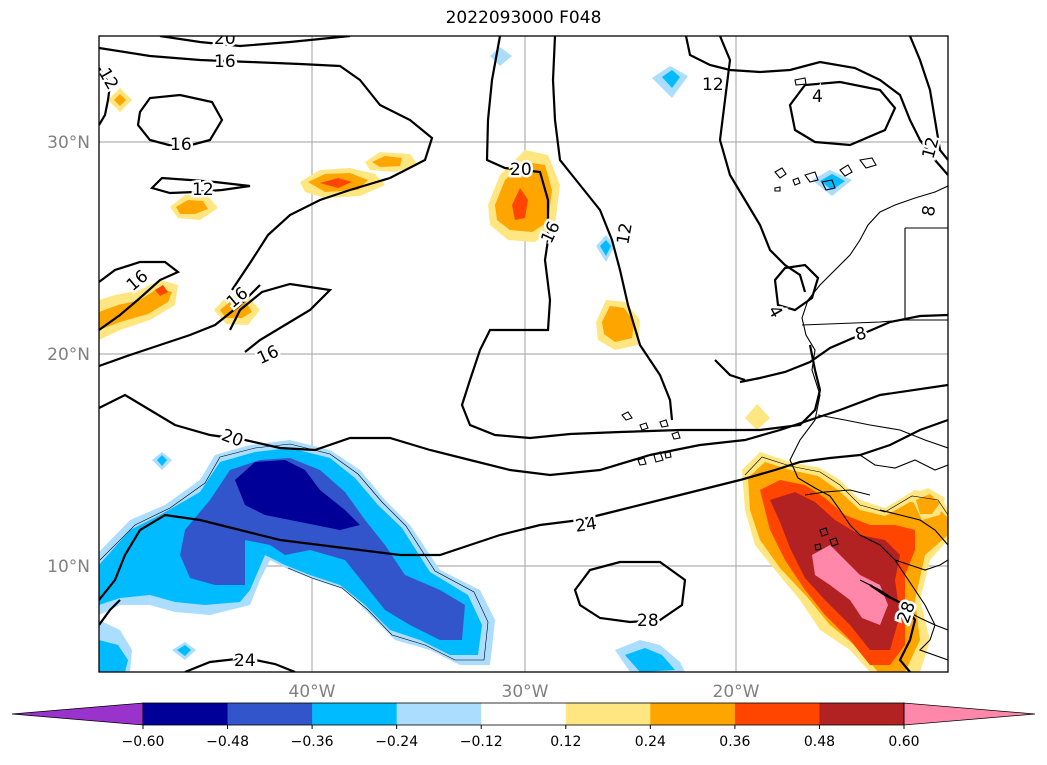 This screenshot has width=1047, height=765. What do you see at coordinates (396, 742) in the screenshot?
I see `colorbar-tick-label: −0.24` at bounding box center [396, 742].